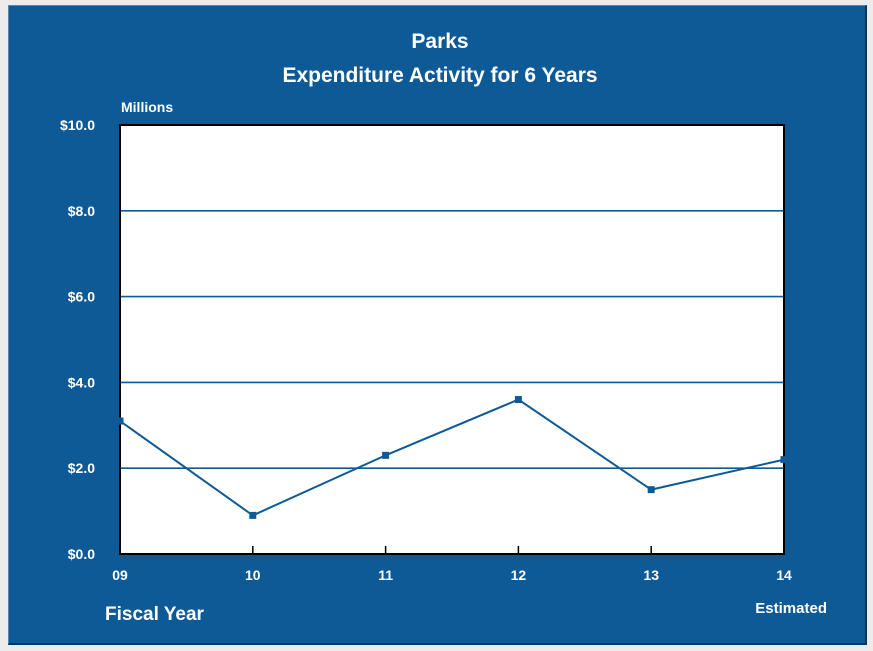  I want to click on y-tick-label: $8.0, so click(81, 211).